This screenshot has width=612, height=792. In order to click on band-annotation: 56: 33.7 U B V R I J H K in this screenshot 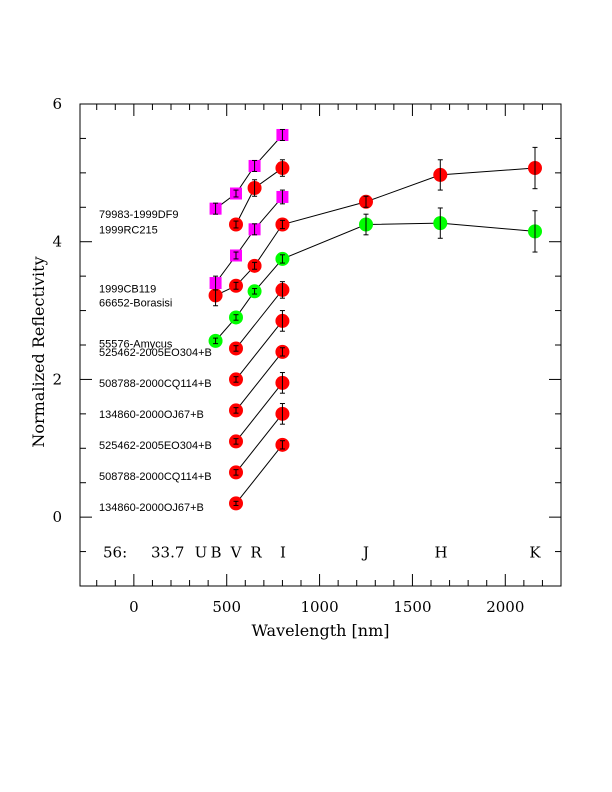, I will do `click(322, 553)`.